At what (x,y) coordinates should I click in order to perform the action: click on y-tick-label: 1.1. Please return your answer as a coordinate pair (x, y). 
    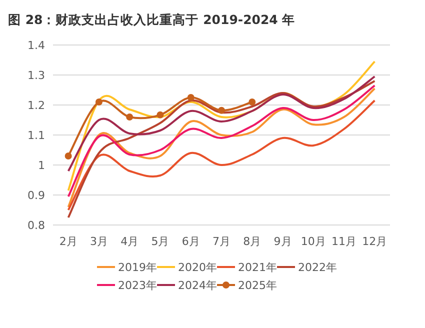
    Looking at the image, I should click on (36, 135).